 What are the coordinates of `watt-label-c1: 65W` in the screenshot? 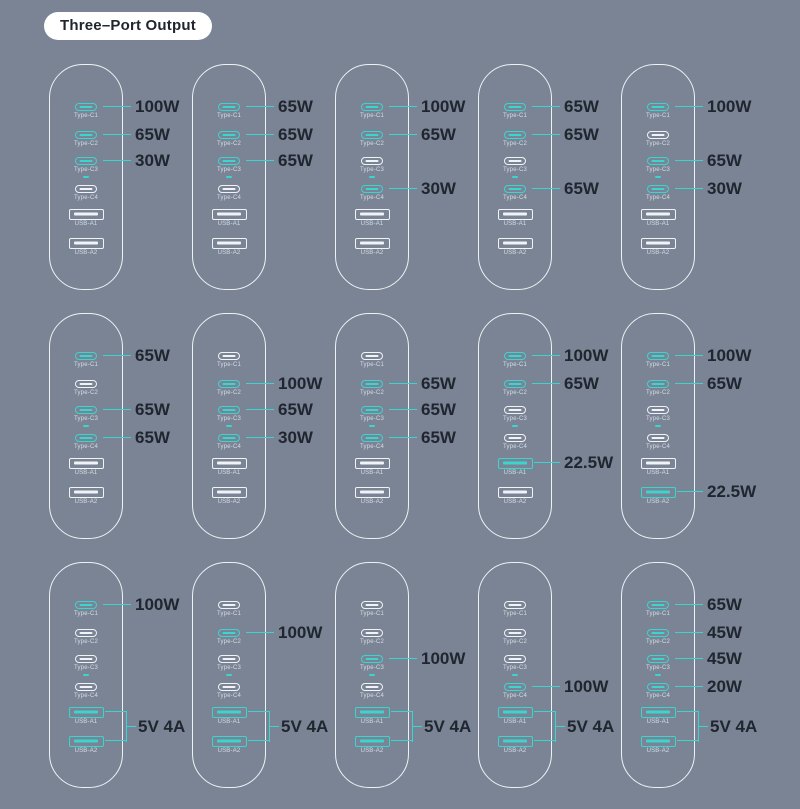 It's located at (152, 355).